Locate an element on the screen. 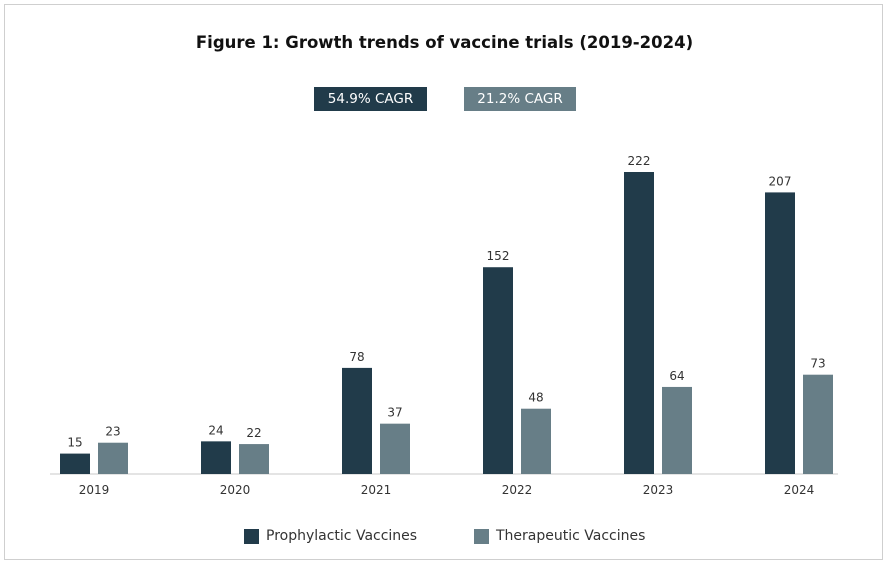  data-label-therapeutic-2022: 48 is located at coordinates (535, 398).